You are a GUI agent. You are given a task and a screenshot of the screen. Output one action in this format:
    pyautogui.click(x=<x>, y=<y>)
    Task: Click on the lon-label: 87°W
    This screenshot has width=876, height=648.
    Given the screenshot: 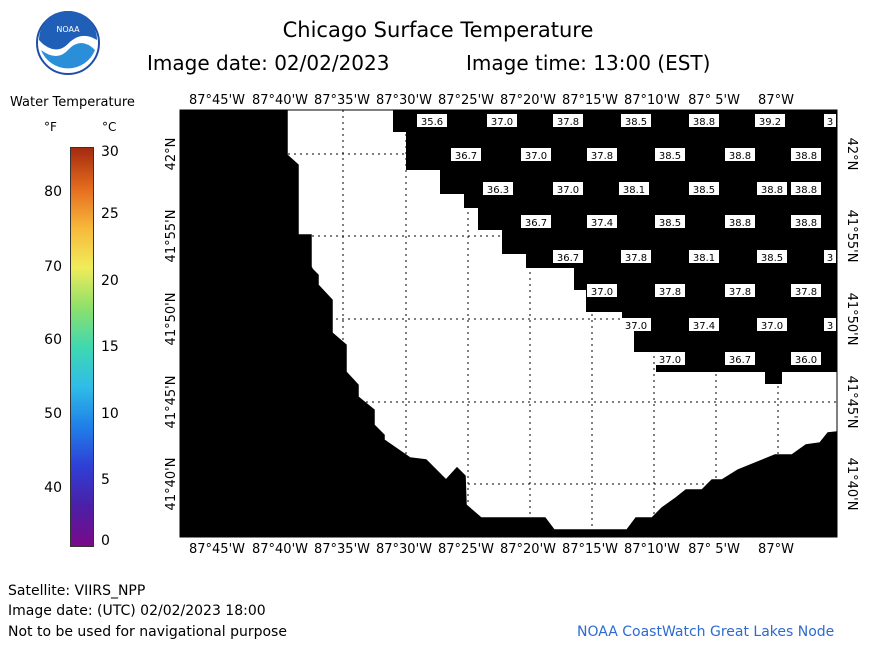 What is the action you would take?
    pyautogui.click(x=776, y=100)
    